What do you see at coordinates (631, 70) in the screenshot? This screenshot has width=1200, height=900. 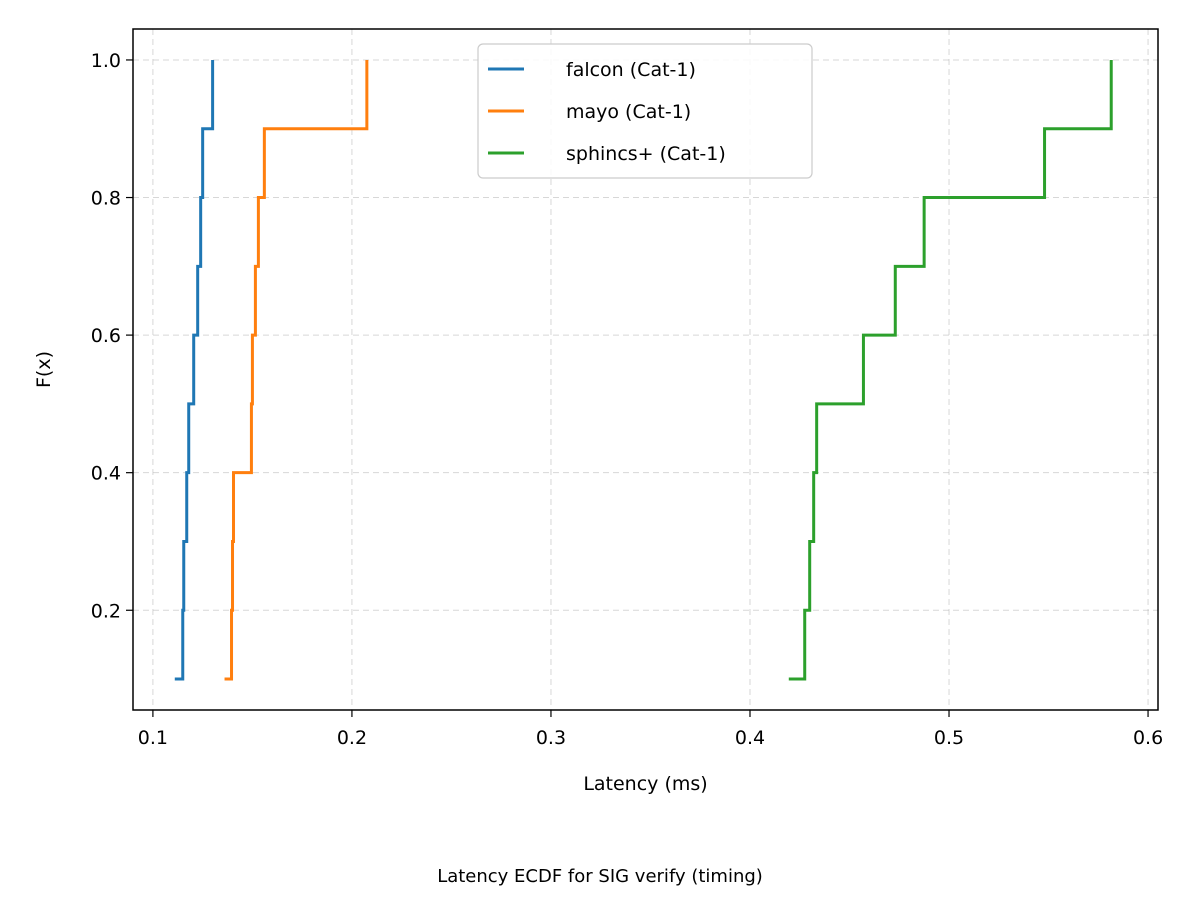 I see `legend-label: falcon (Cat-1)` at bounding box center [631, 70].